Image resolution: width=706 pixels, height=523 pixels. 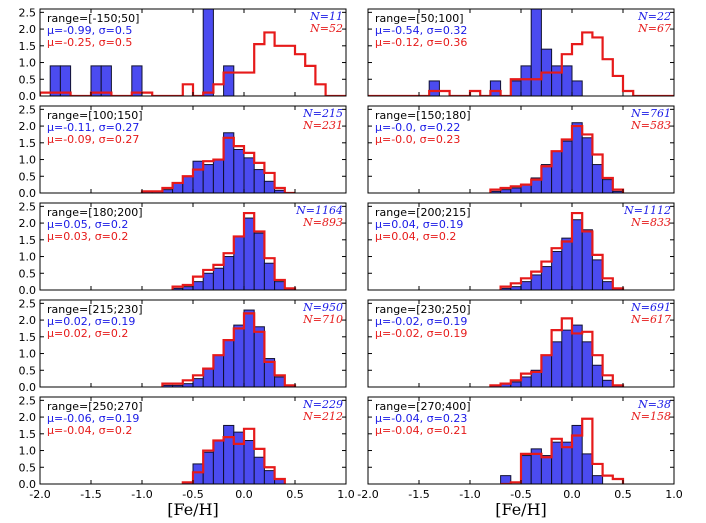 I want to click on red-stats-label: μ=-0.12, σ=0.36, so click(x=421, y=42).